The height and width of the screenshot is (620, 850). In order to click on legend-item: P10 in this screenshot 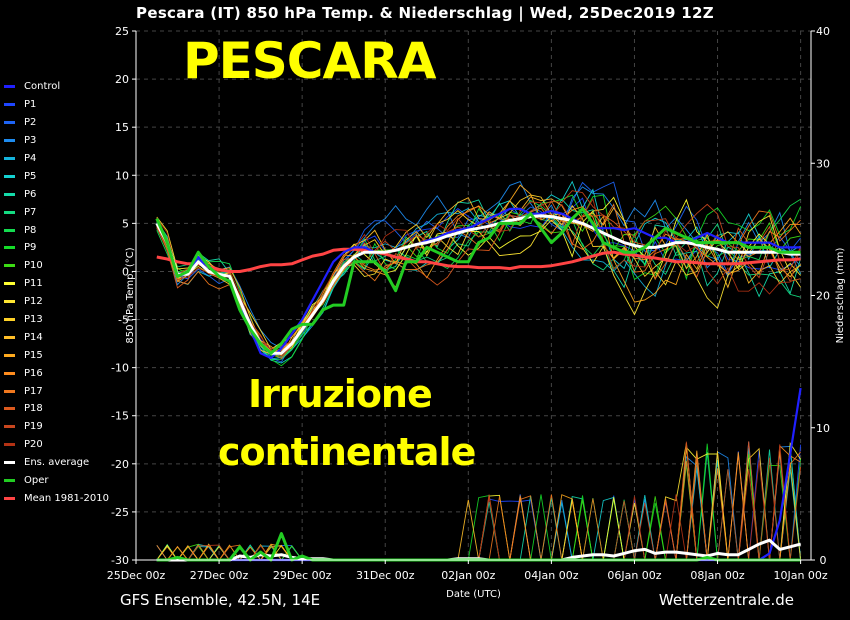, I will do `click(56, 266)`.